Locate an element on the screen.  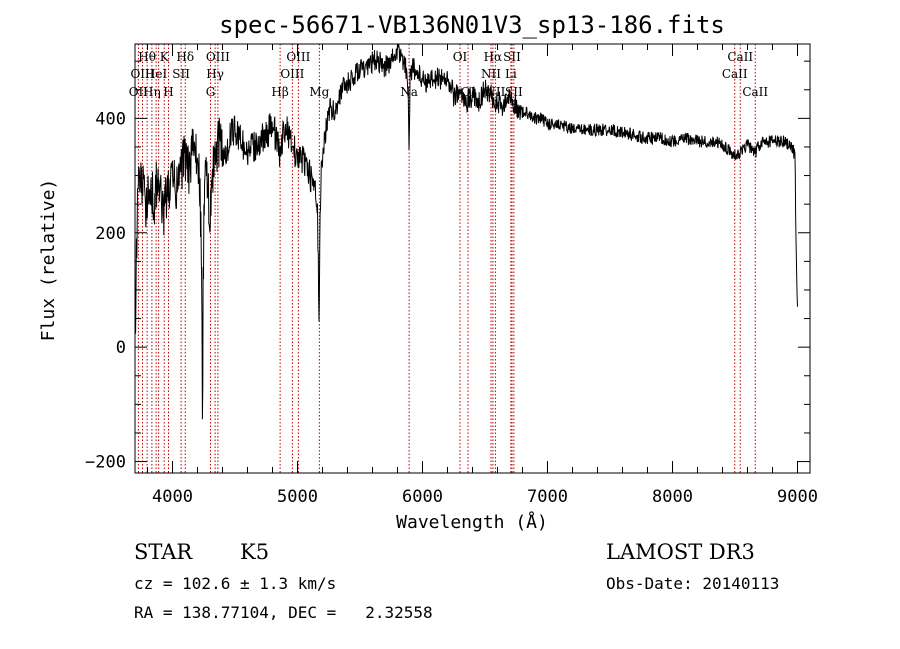
x-tick-label: 6000 is located at coordinates (422, 497).